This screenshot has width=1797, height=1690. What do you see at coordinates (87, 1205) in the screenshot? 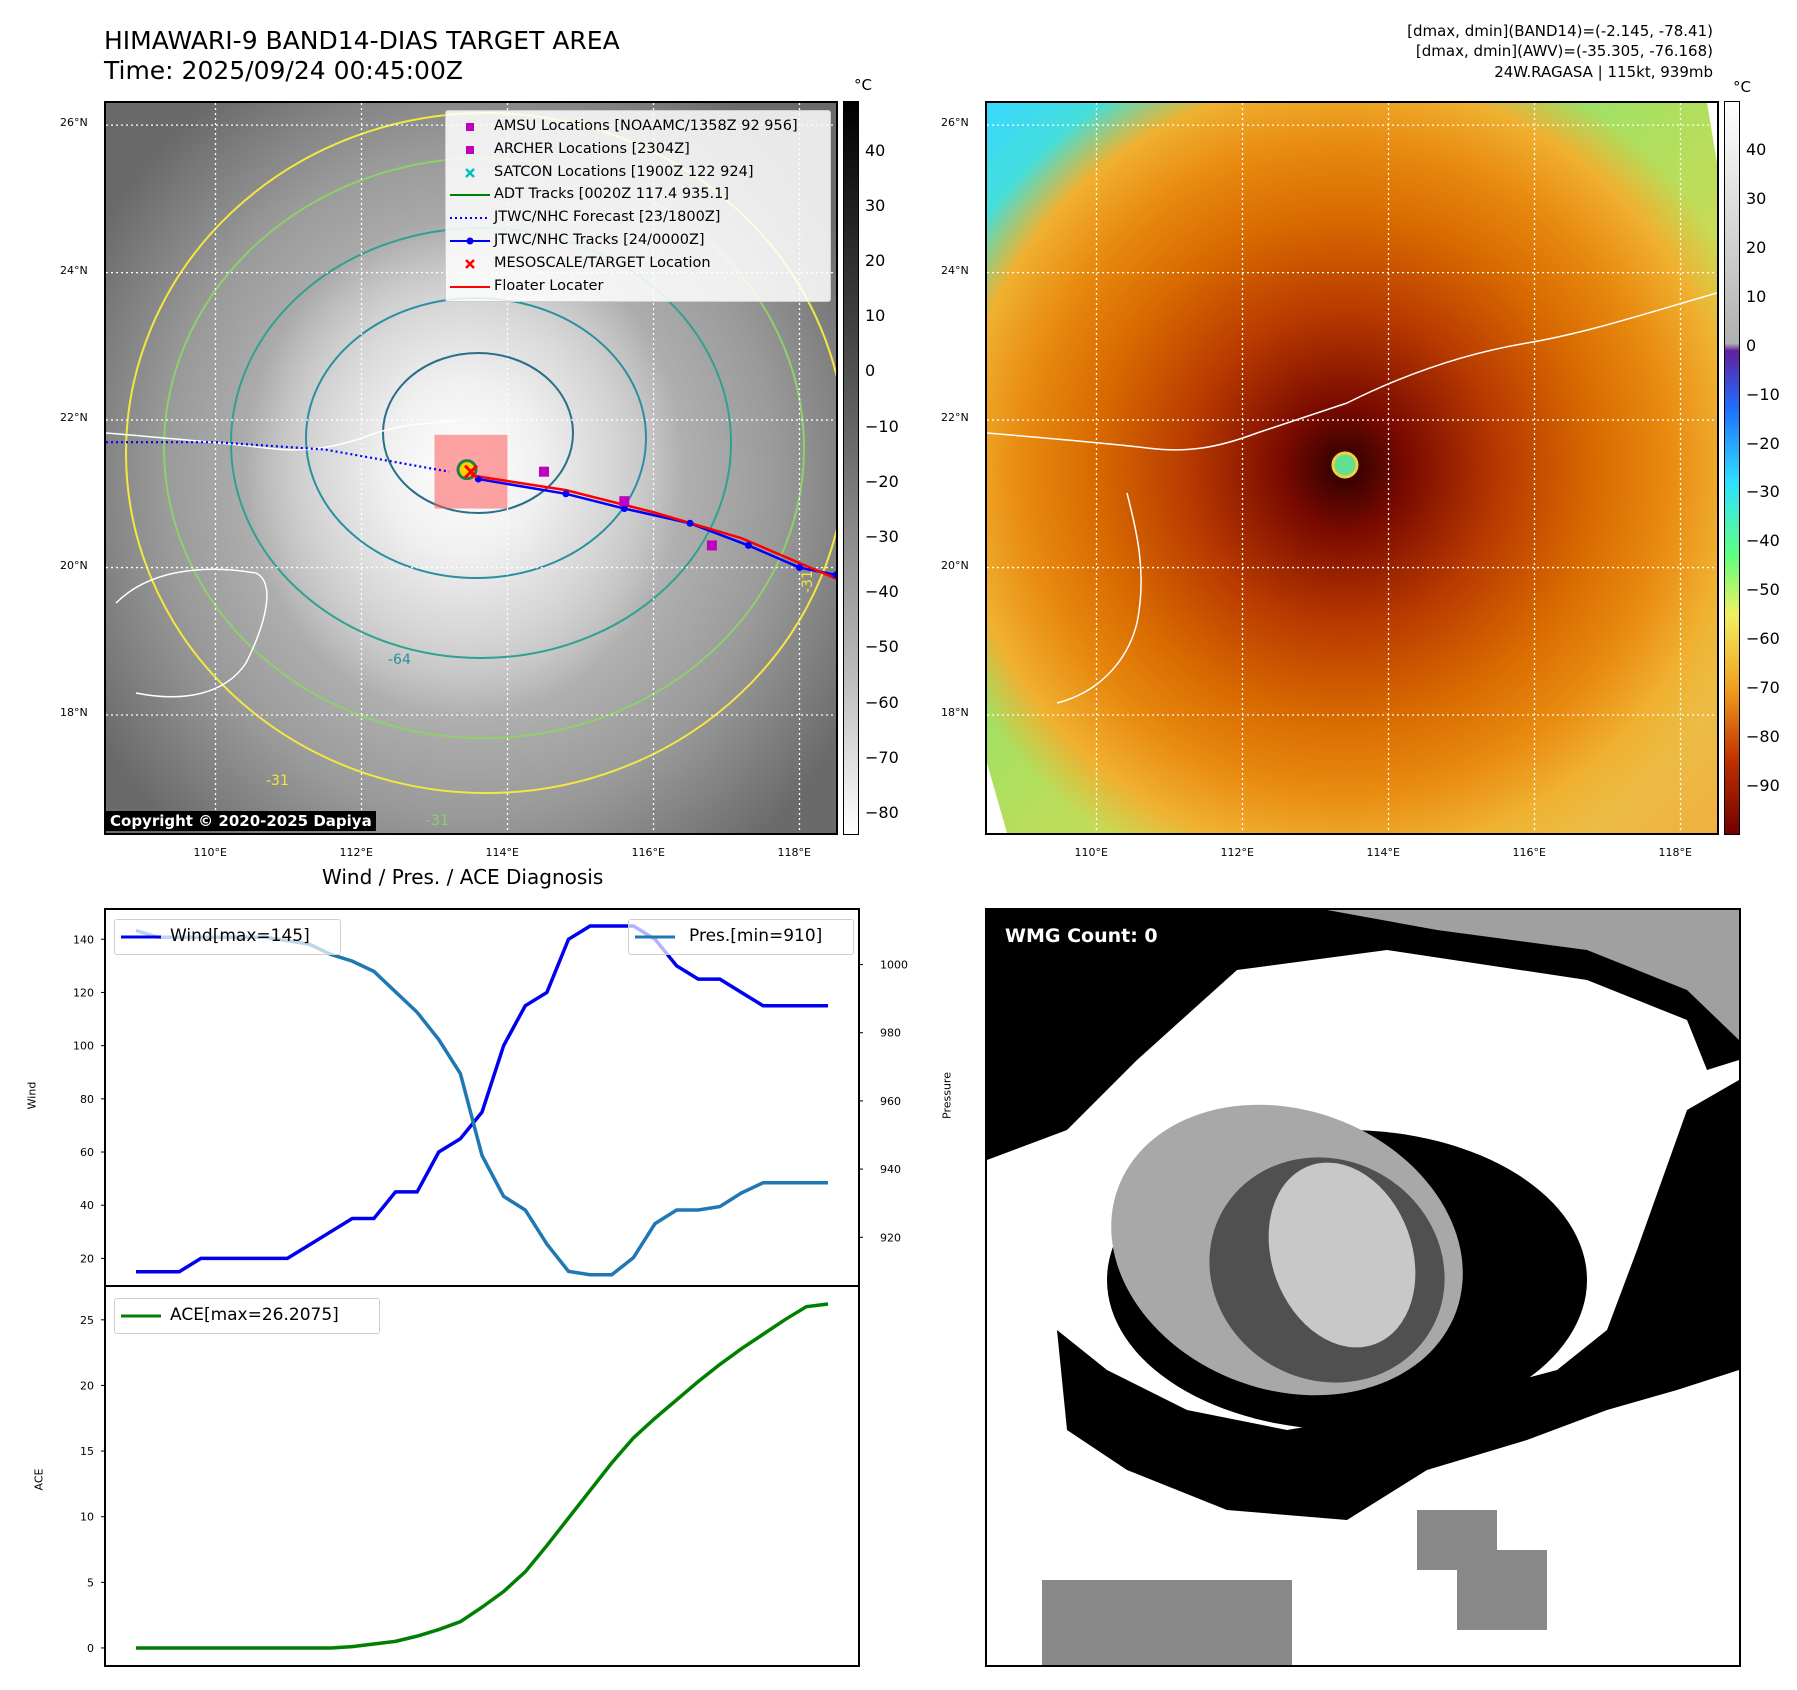
I see `wind-tick-label: 40` at bounding box center [87, 1205].